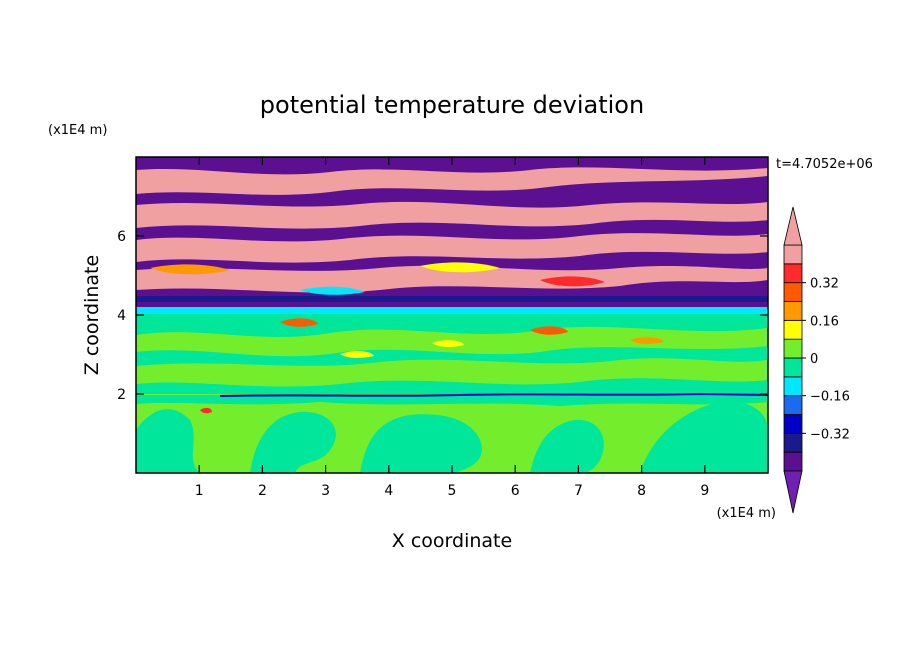 The height and width of the screenshot is (654, 904). Describe the element at coordinates (92, 315) in the screenshot. I see `y-axis-label: Z coordinate` at that location.